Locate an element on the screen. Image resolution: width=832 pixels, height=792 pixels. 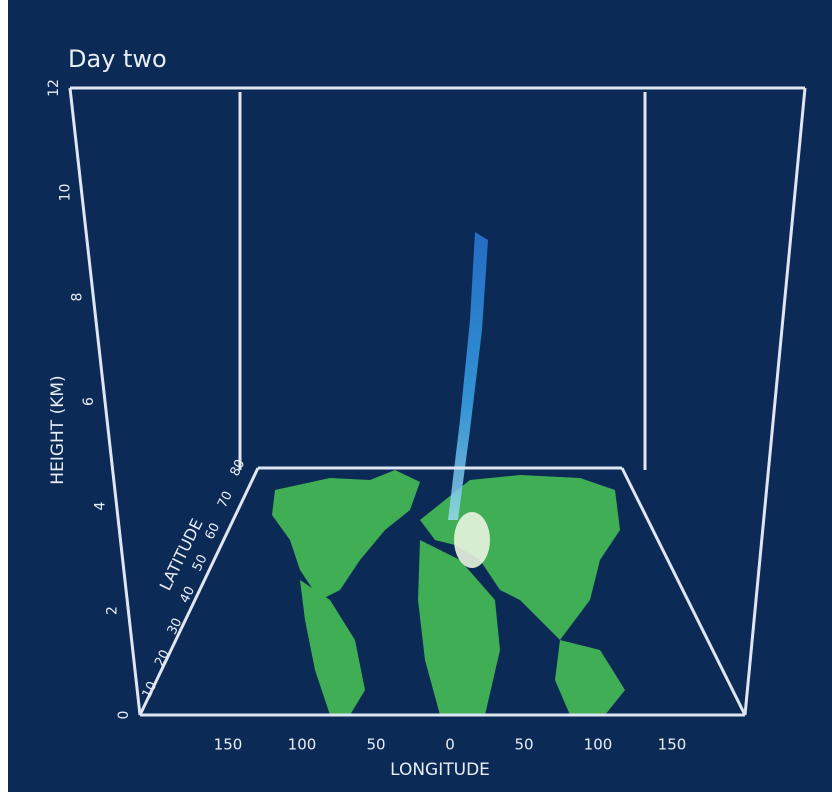
latitude-tick-label: 70 is located at coordinates (225, 499).